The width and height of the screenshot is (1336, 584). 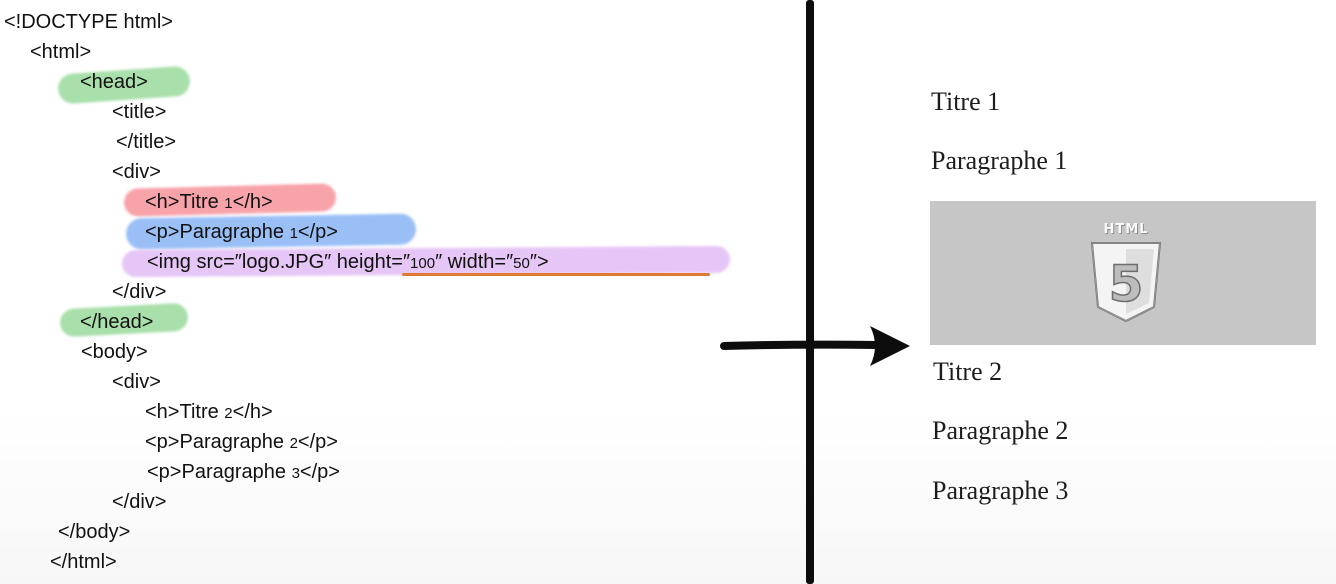 I want to click on html5-logo-icon: 5, so click(x=1126, y=282).